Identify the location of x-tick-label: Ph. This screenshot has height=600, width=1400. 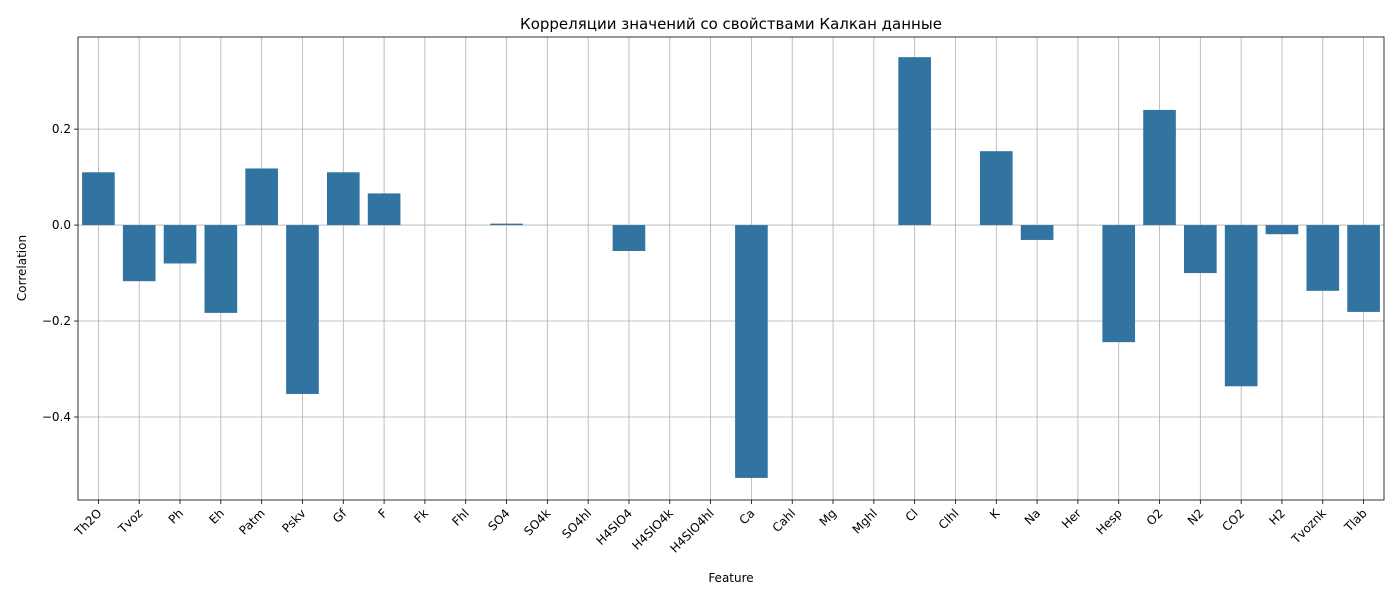
(176, 516).